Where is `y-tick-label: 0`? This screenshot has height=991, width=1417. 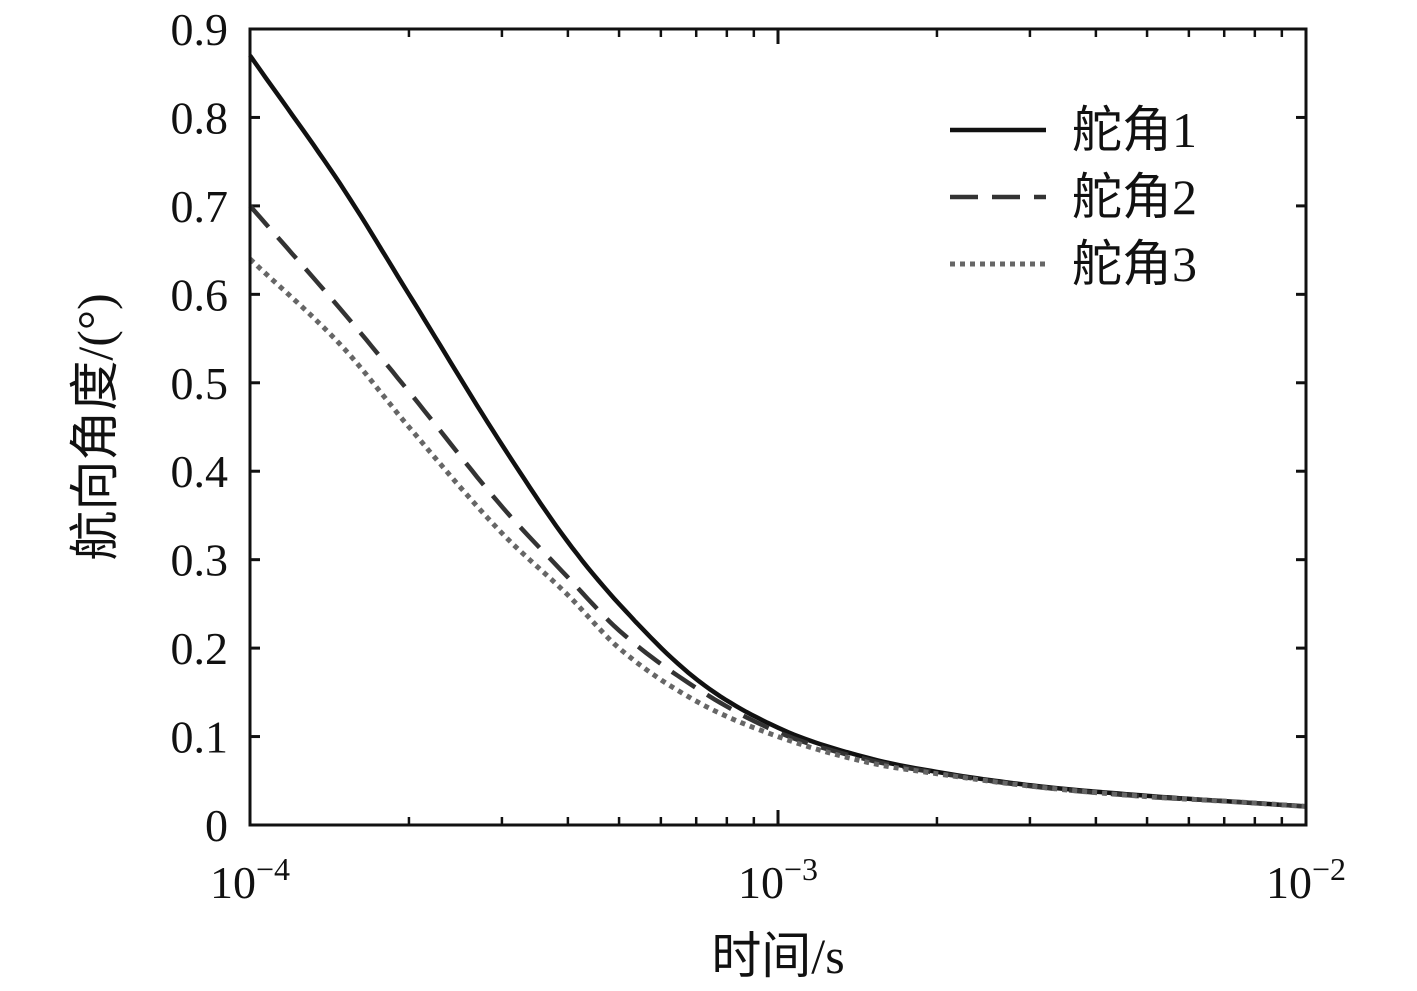
y-tick-label: 0 is located at coordinates (216, 825).